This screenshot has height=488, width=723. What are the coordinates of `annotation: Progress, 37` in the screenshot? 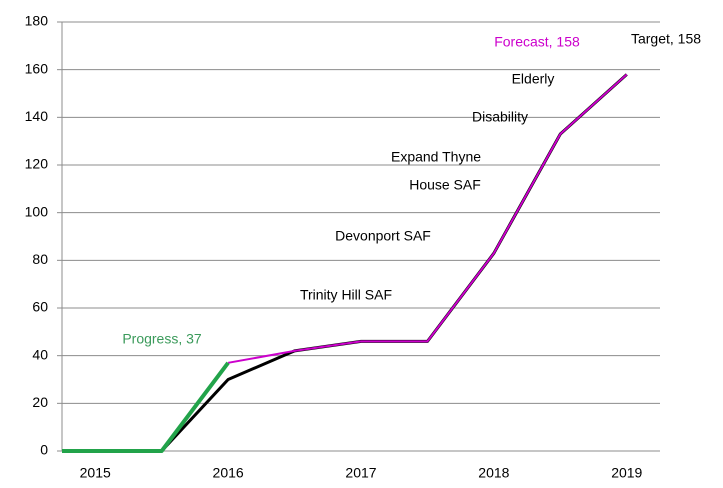 It's located at (162, 339).